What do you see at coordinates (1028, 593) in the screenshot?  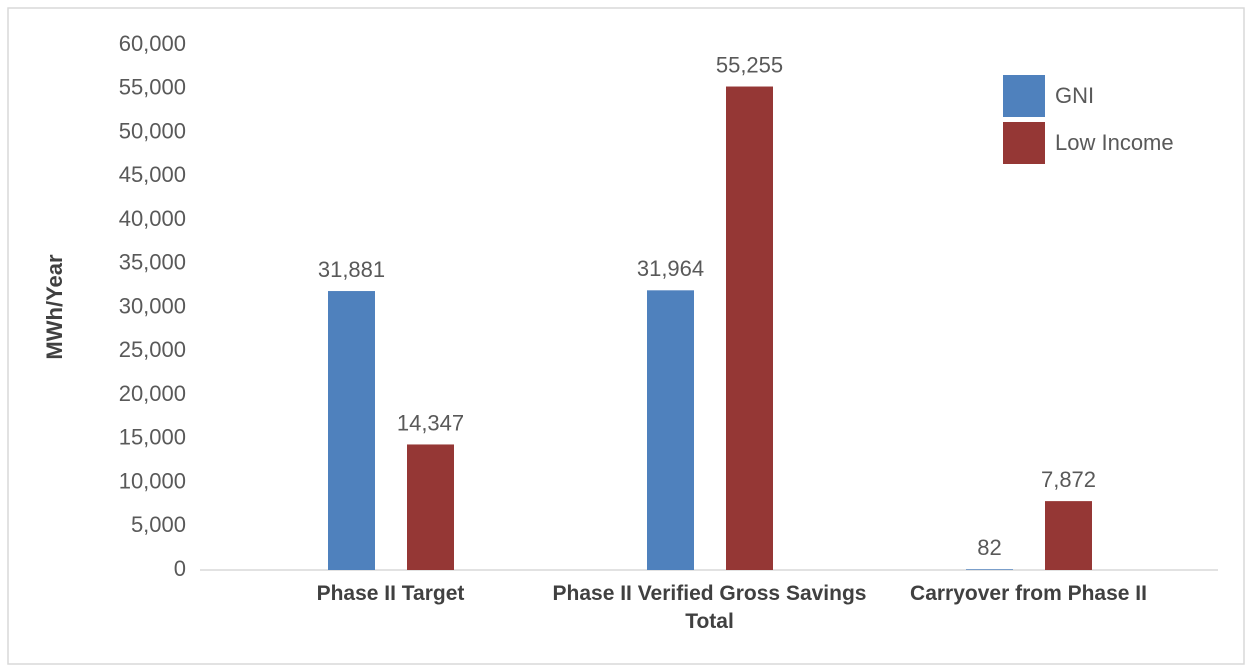 I see `x-tick-label: Carryover from Phase II` at bounding box center [1028, 593].